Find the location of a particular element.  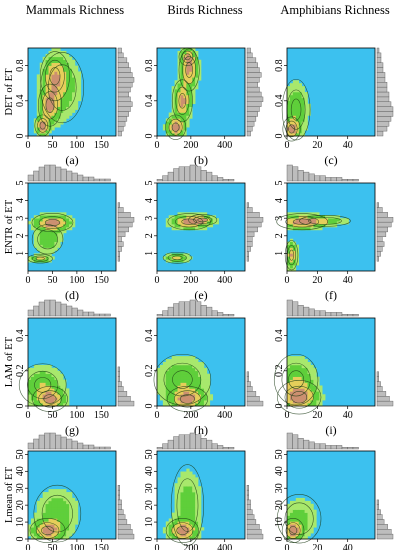

x-tick-label: 400 is located at coordinates (224, 546).